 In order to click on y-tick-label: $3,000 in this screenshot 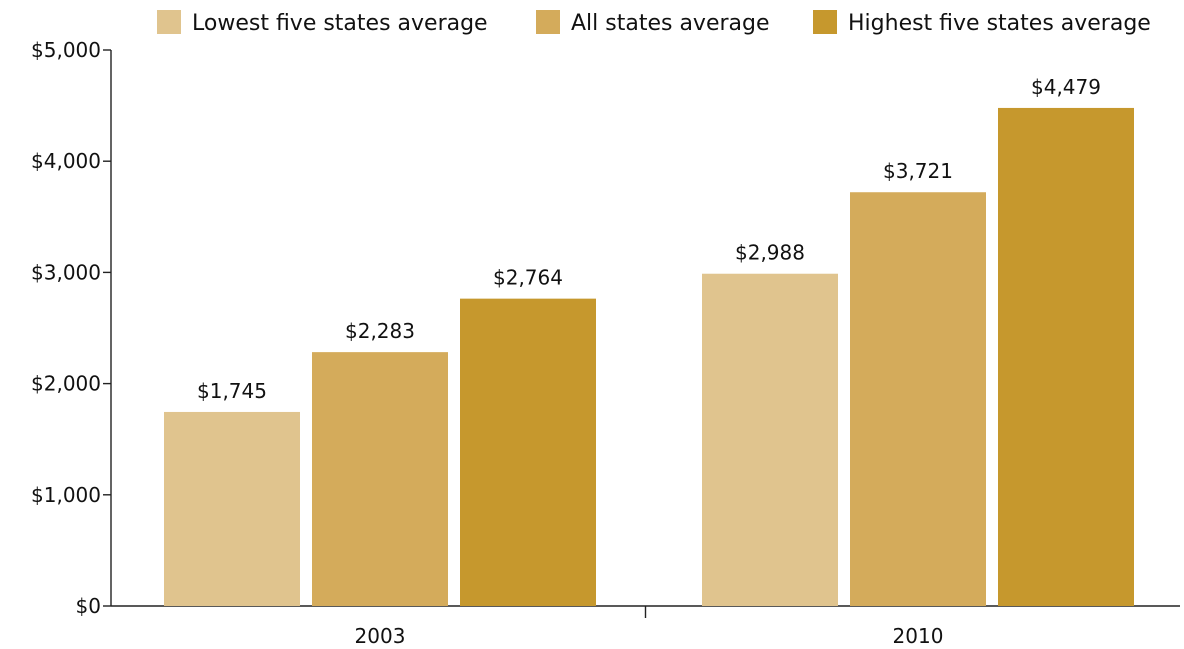, I will do `click(66, 272)`.